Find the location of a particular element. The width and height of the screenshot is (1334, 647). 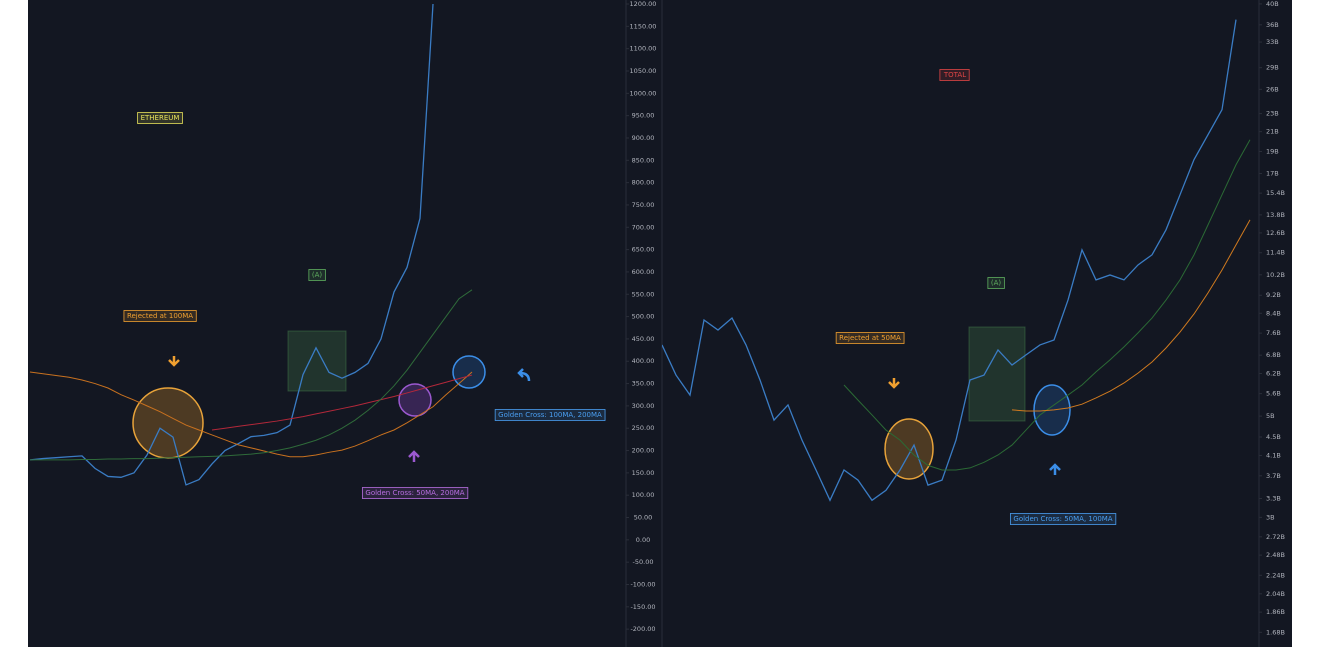

y-tick-label: 3B is located at coordinates (1270, 517).